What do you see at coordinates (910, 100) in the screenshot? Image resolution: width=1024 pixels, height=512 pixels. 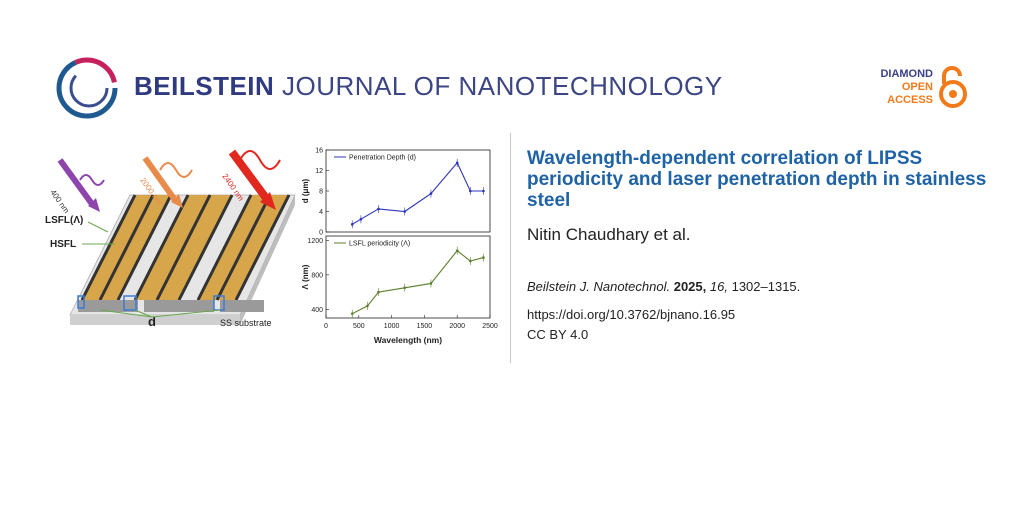 I see `oa-line-3: ACCESS` at bounding box center [910, 100].